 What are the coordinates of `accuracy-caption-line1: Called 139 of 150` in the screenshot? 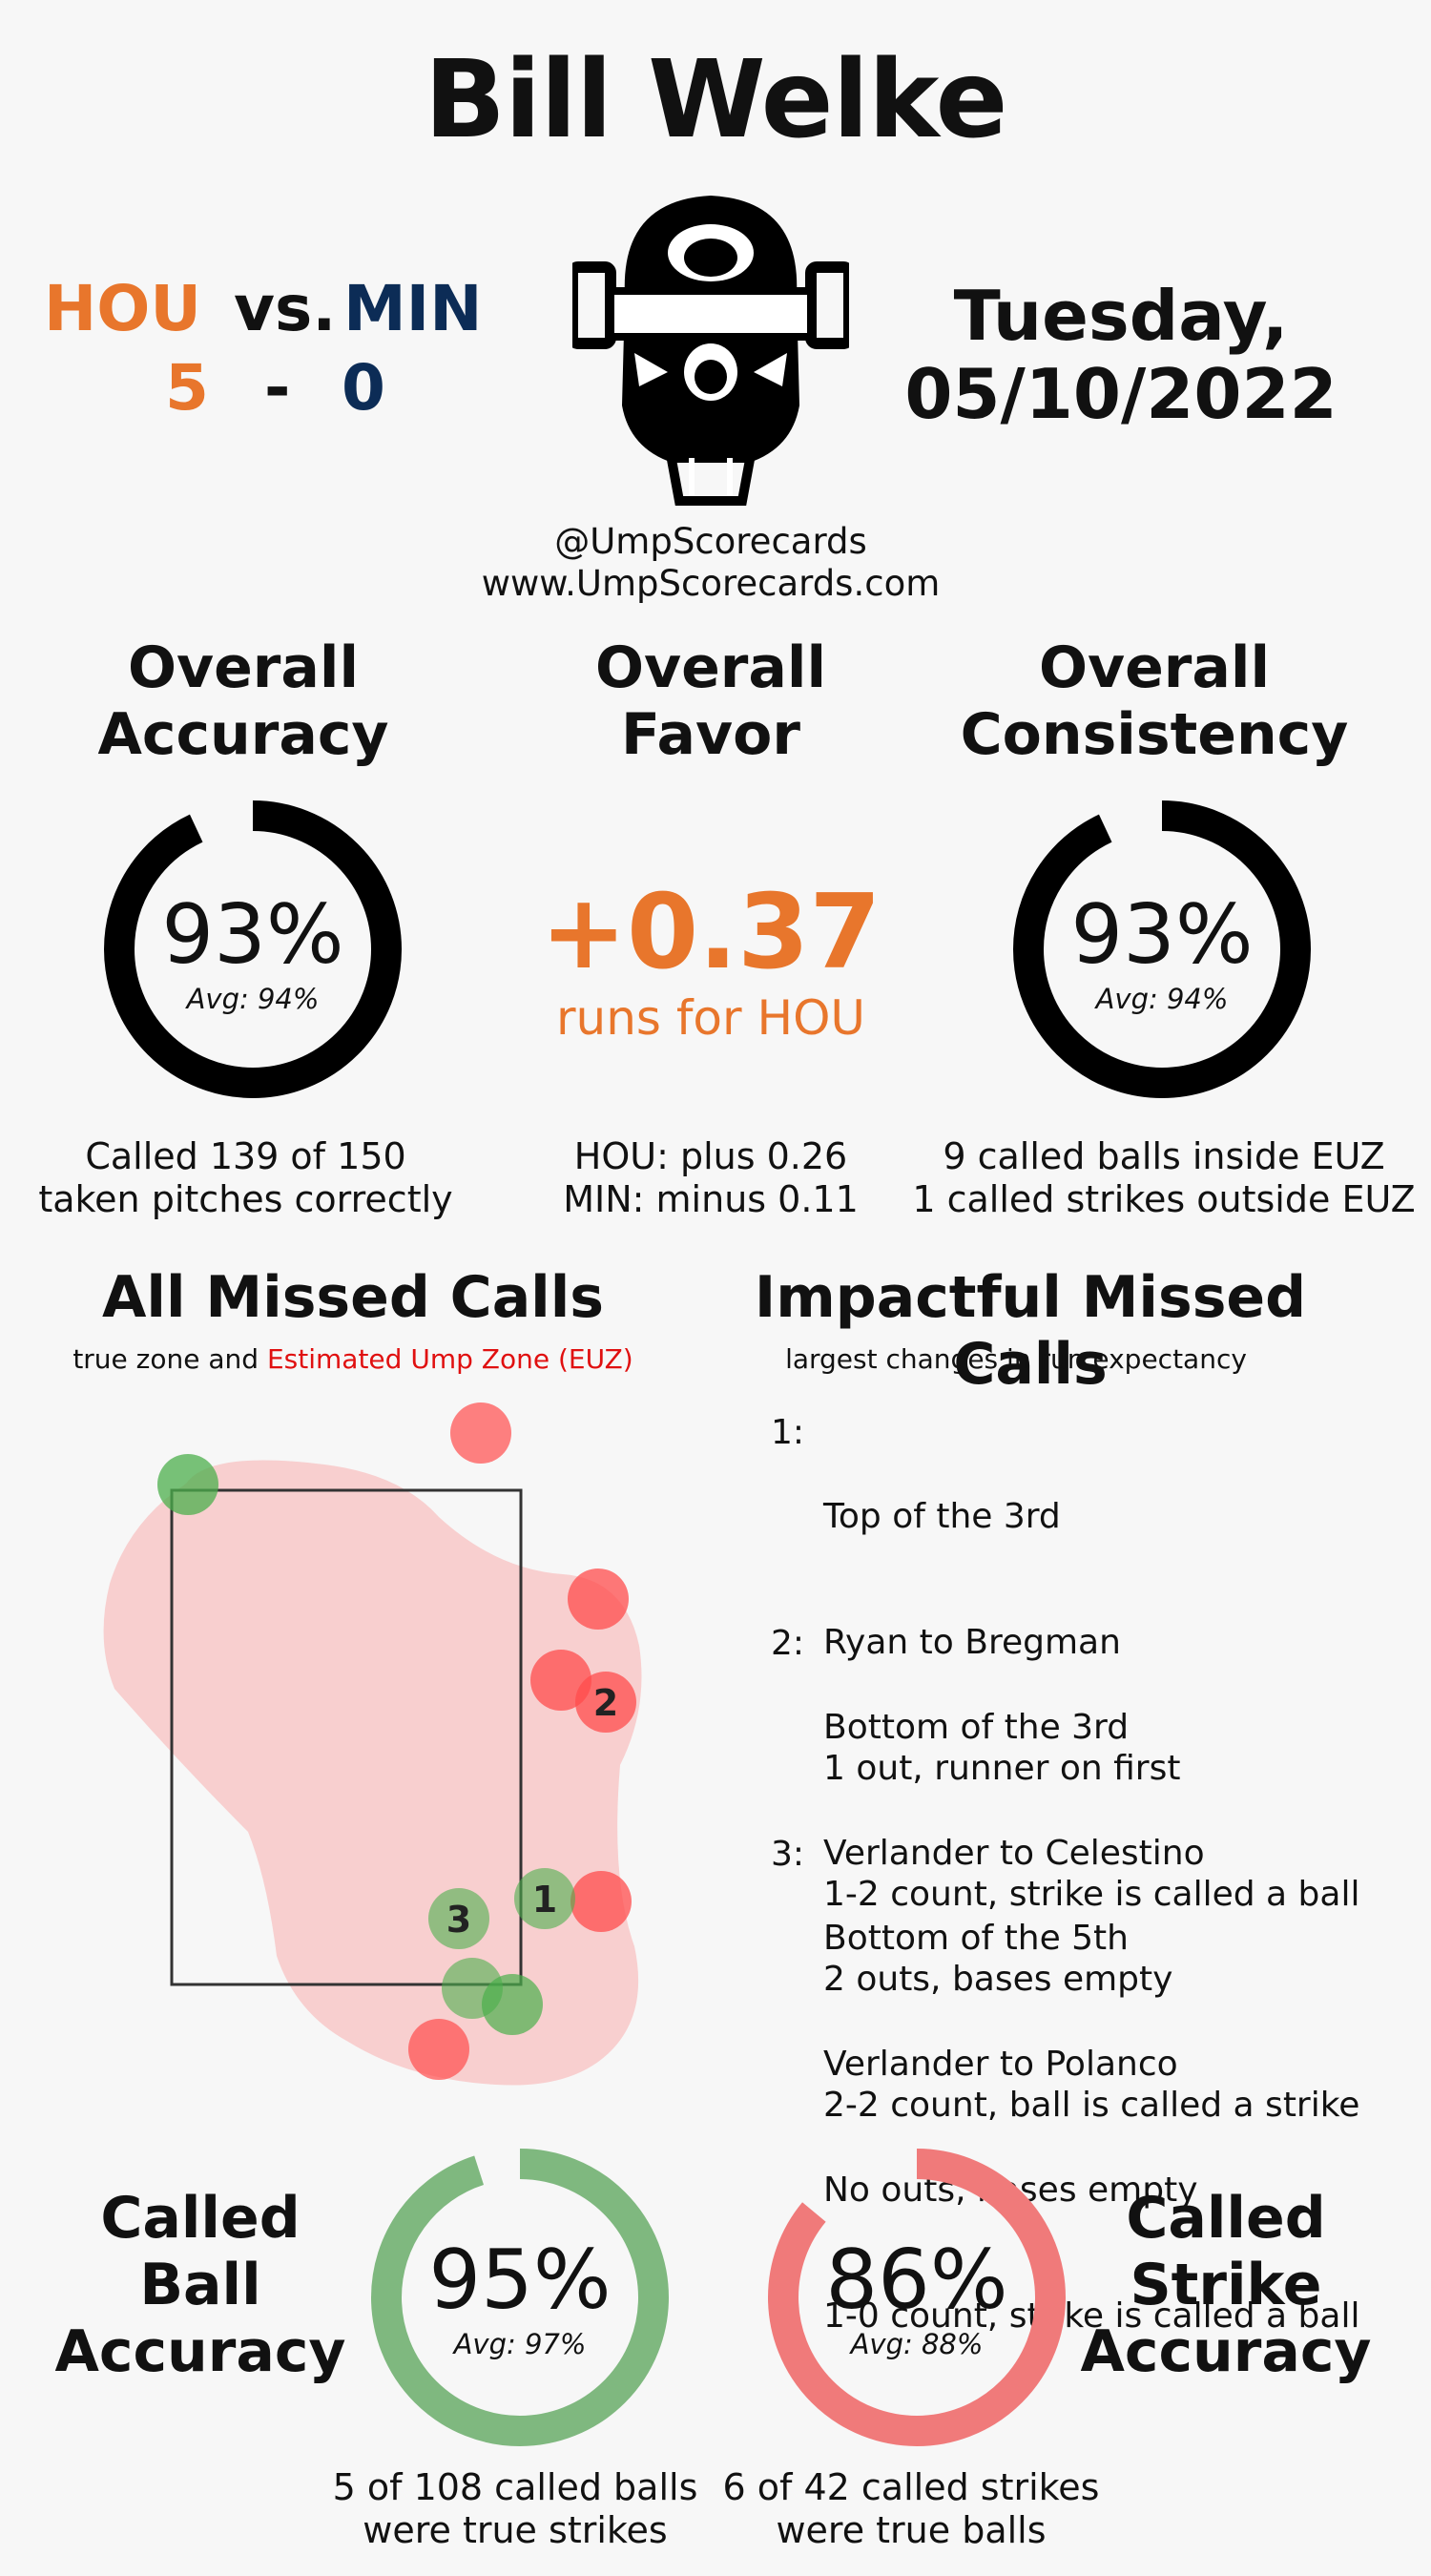 It's located at (245, 1156).